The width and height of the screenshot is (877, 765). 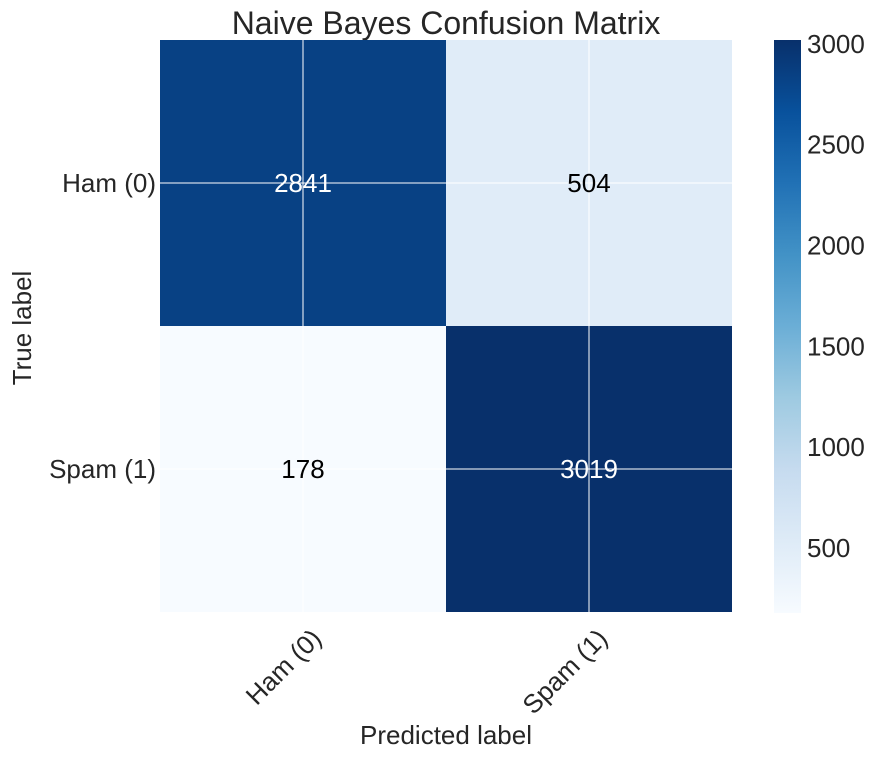 What do you see at coordinates (109, 183) in the screenshot?
I see `y-tick-label: Ham (0)` at bounding box center [109, 183].